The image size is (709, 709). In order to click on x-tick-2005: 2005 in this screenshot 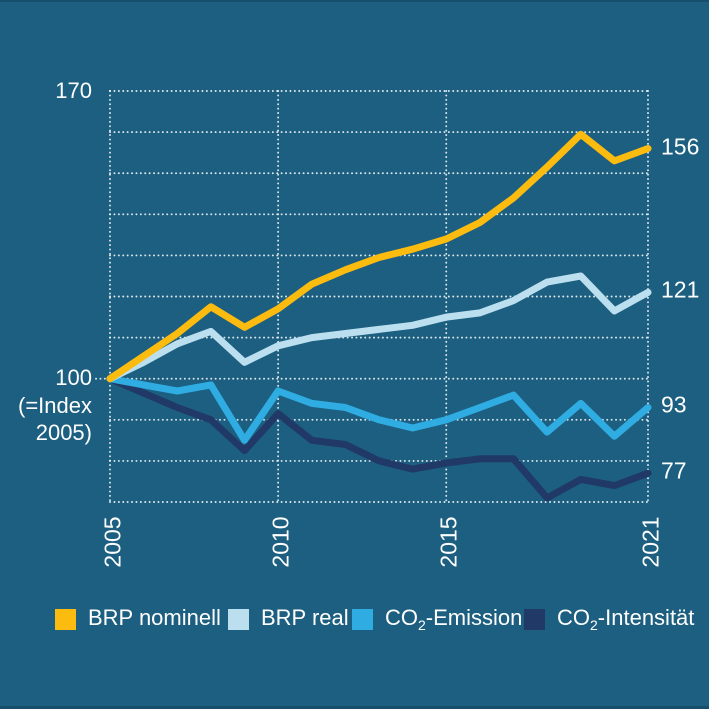, I will do `click(112, 542)`.